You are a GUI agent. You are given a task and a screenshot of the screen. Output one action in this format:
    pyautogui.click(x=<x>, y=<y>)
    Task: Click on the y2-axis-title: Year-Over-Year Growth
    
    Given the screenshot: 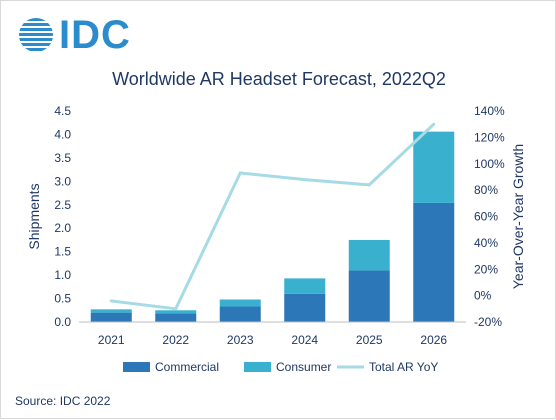 What is the action you would take?
    pyautogui.click(x=518, y=216)
    